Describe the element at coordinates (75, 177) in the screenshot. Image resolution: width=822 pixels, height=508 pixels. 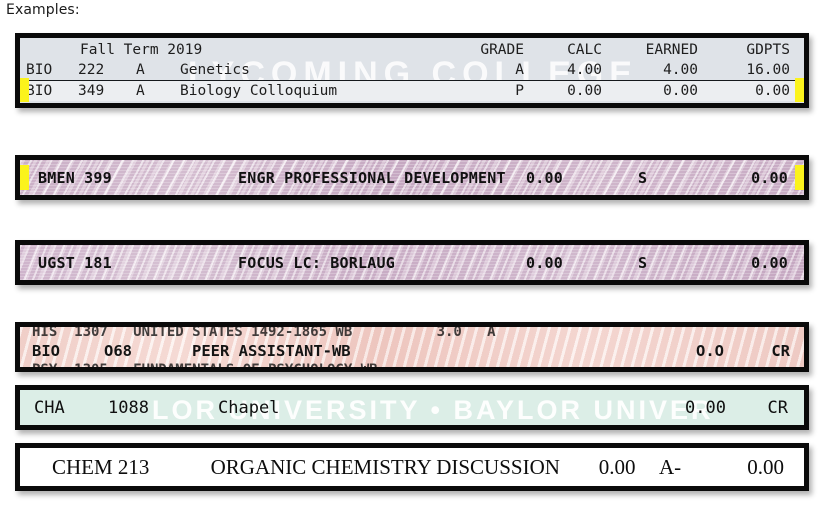
I see `cell-course: BMEN 399` at that location.